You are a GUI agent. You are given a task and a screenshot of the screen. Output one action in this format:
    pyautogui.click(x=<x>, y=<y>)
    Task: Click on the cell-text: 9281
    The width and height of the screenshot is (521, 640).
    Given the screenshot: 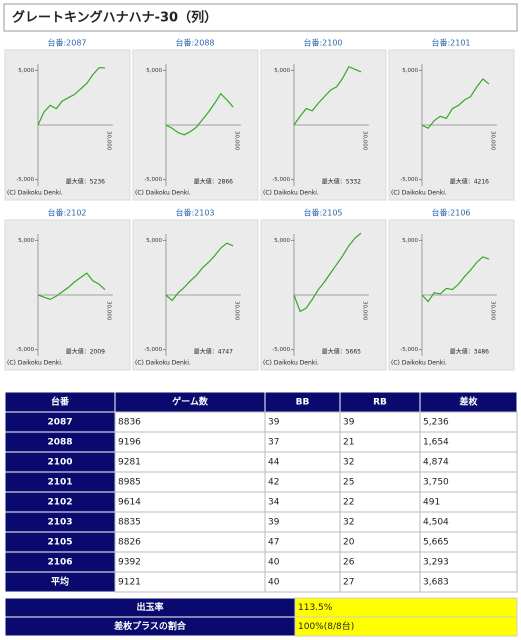 What is the action you would take?
    pyautogui.click(x=129, y=463)
    